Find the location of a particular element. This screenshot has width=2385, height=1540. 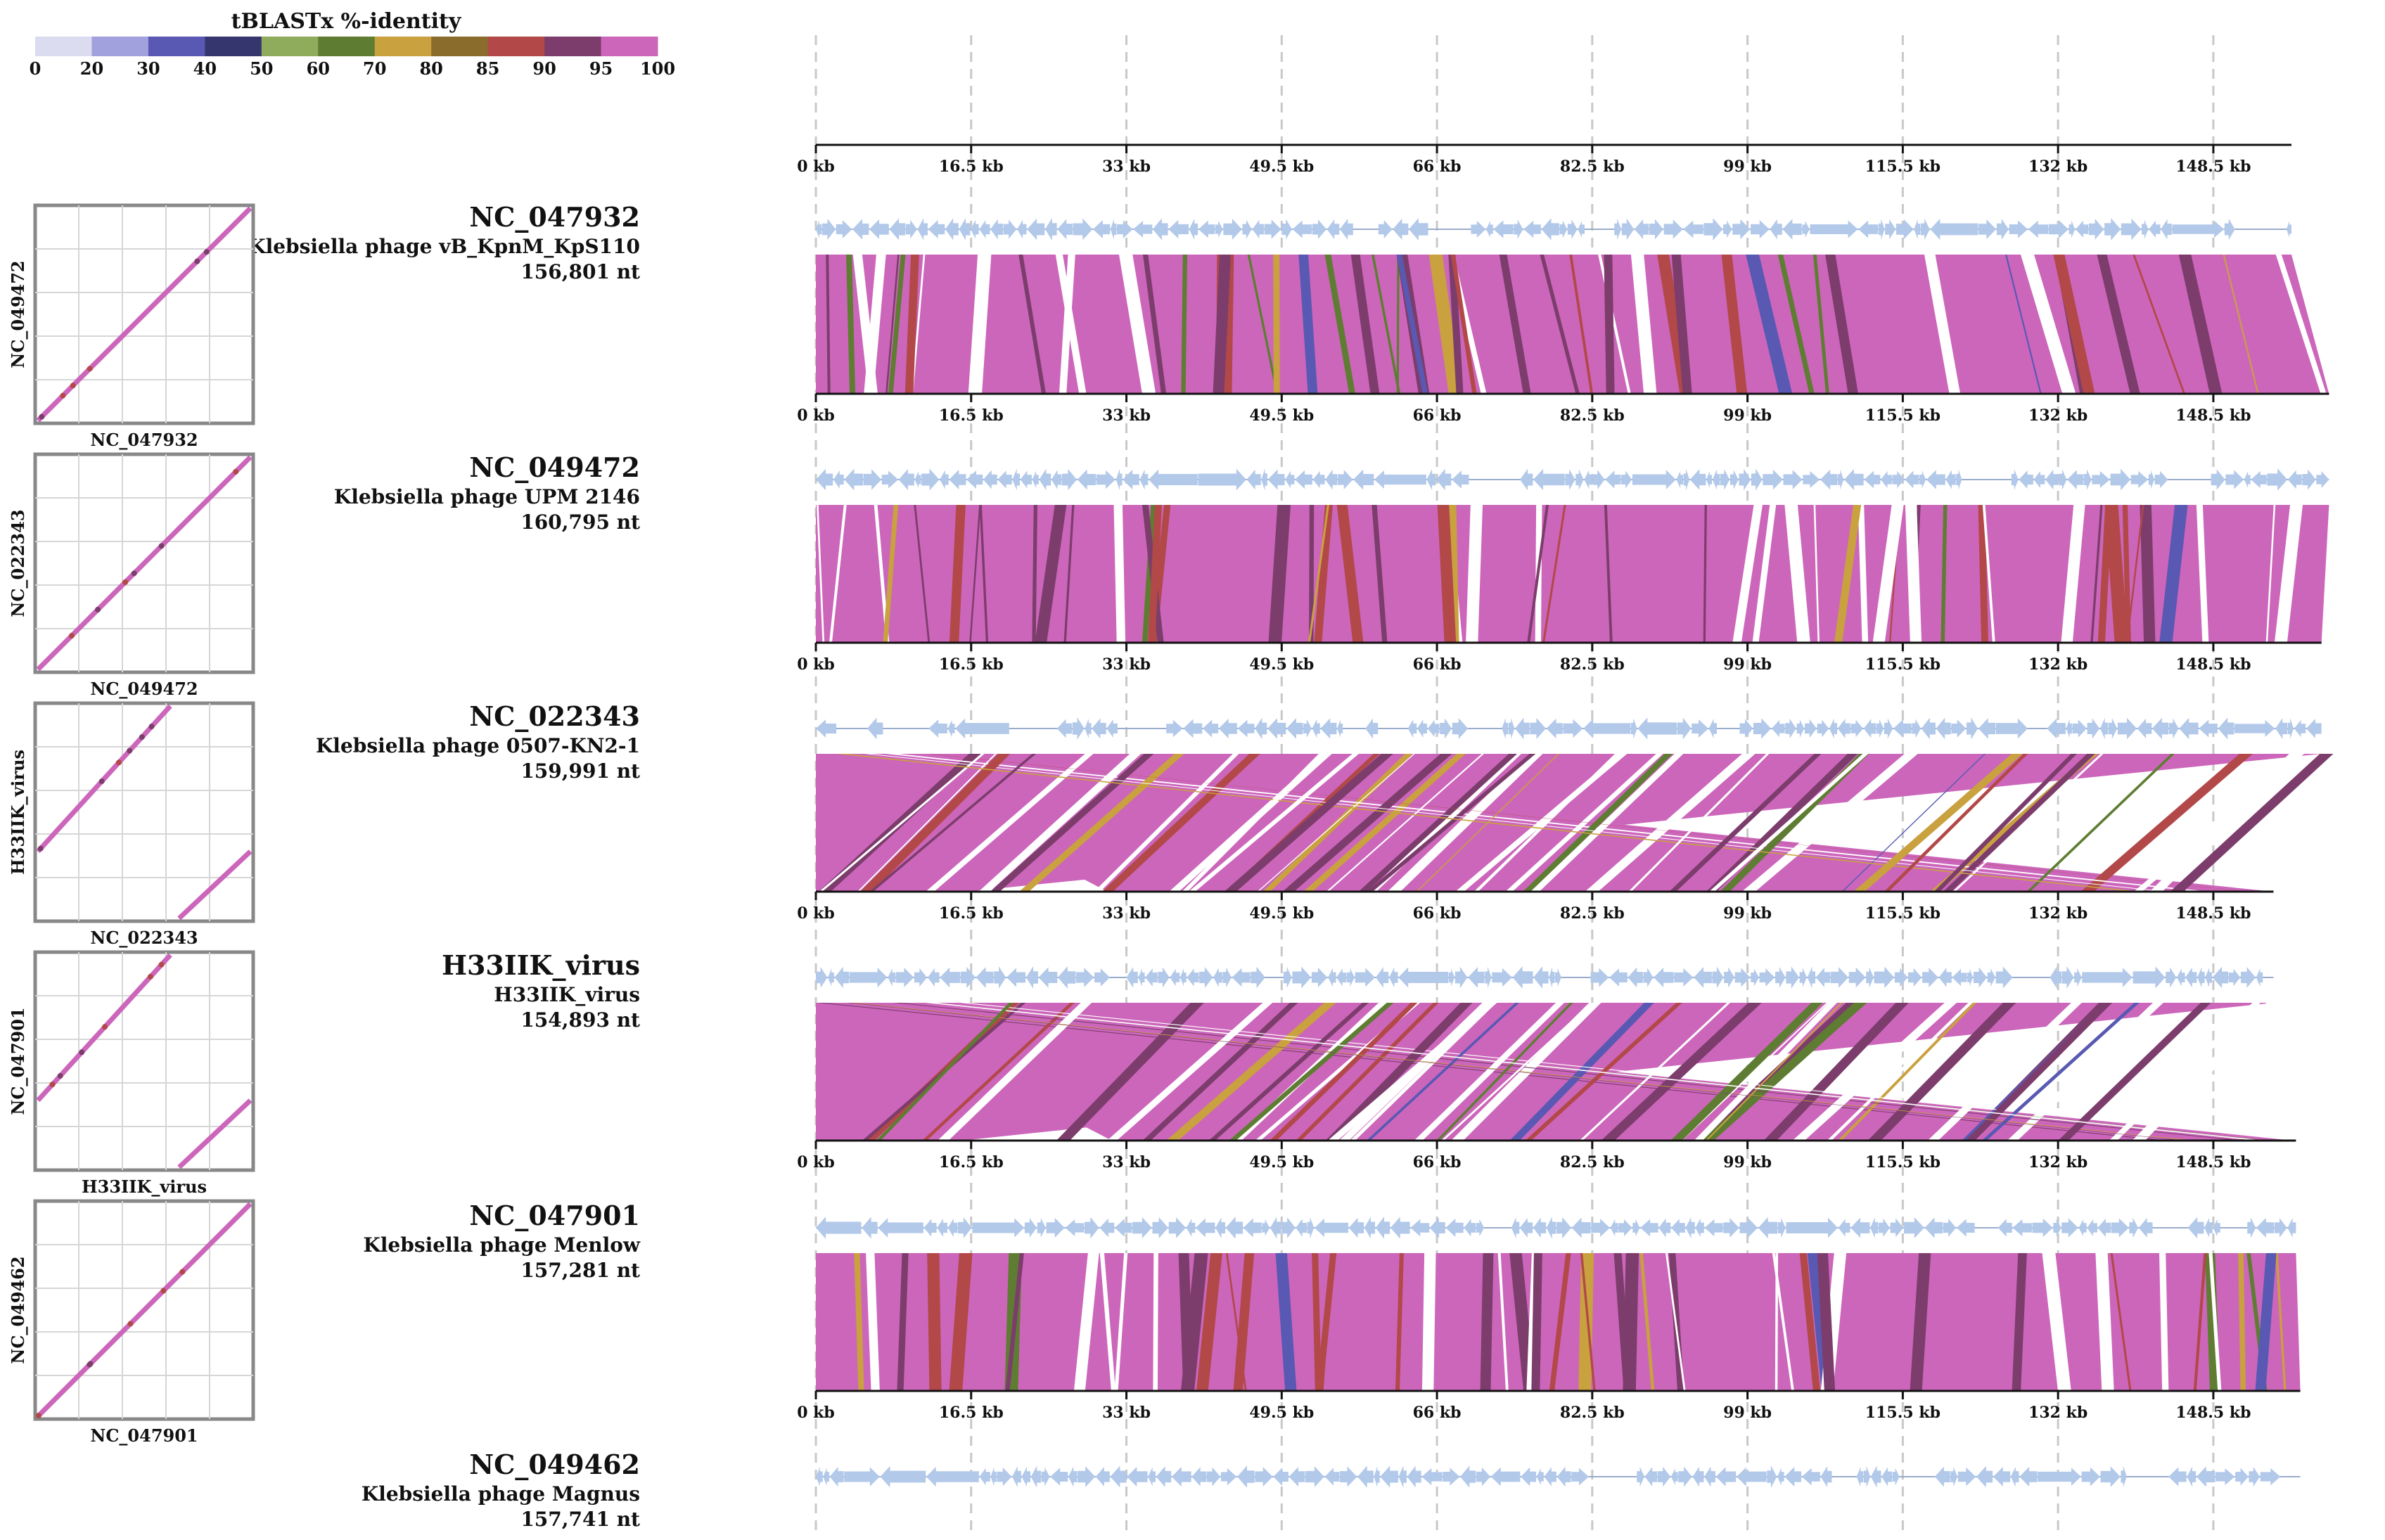

ruler-tick-label: 132 kb is located at coordinates (2057, 1162).